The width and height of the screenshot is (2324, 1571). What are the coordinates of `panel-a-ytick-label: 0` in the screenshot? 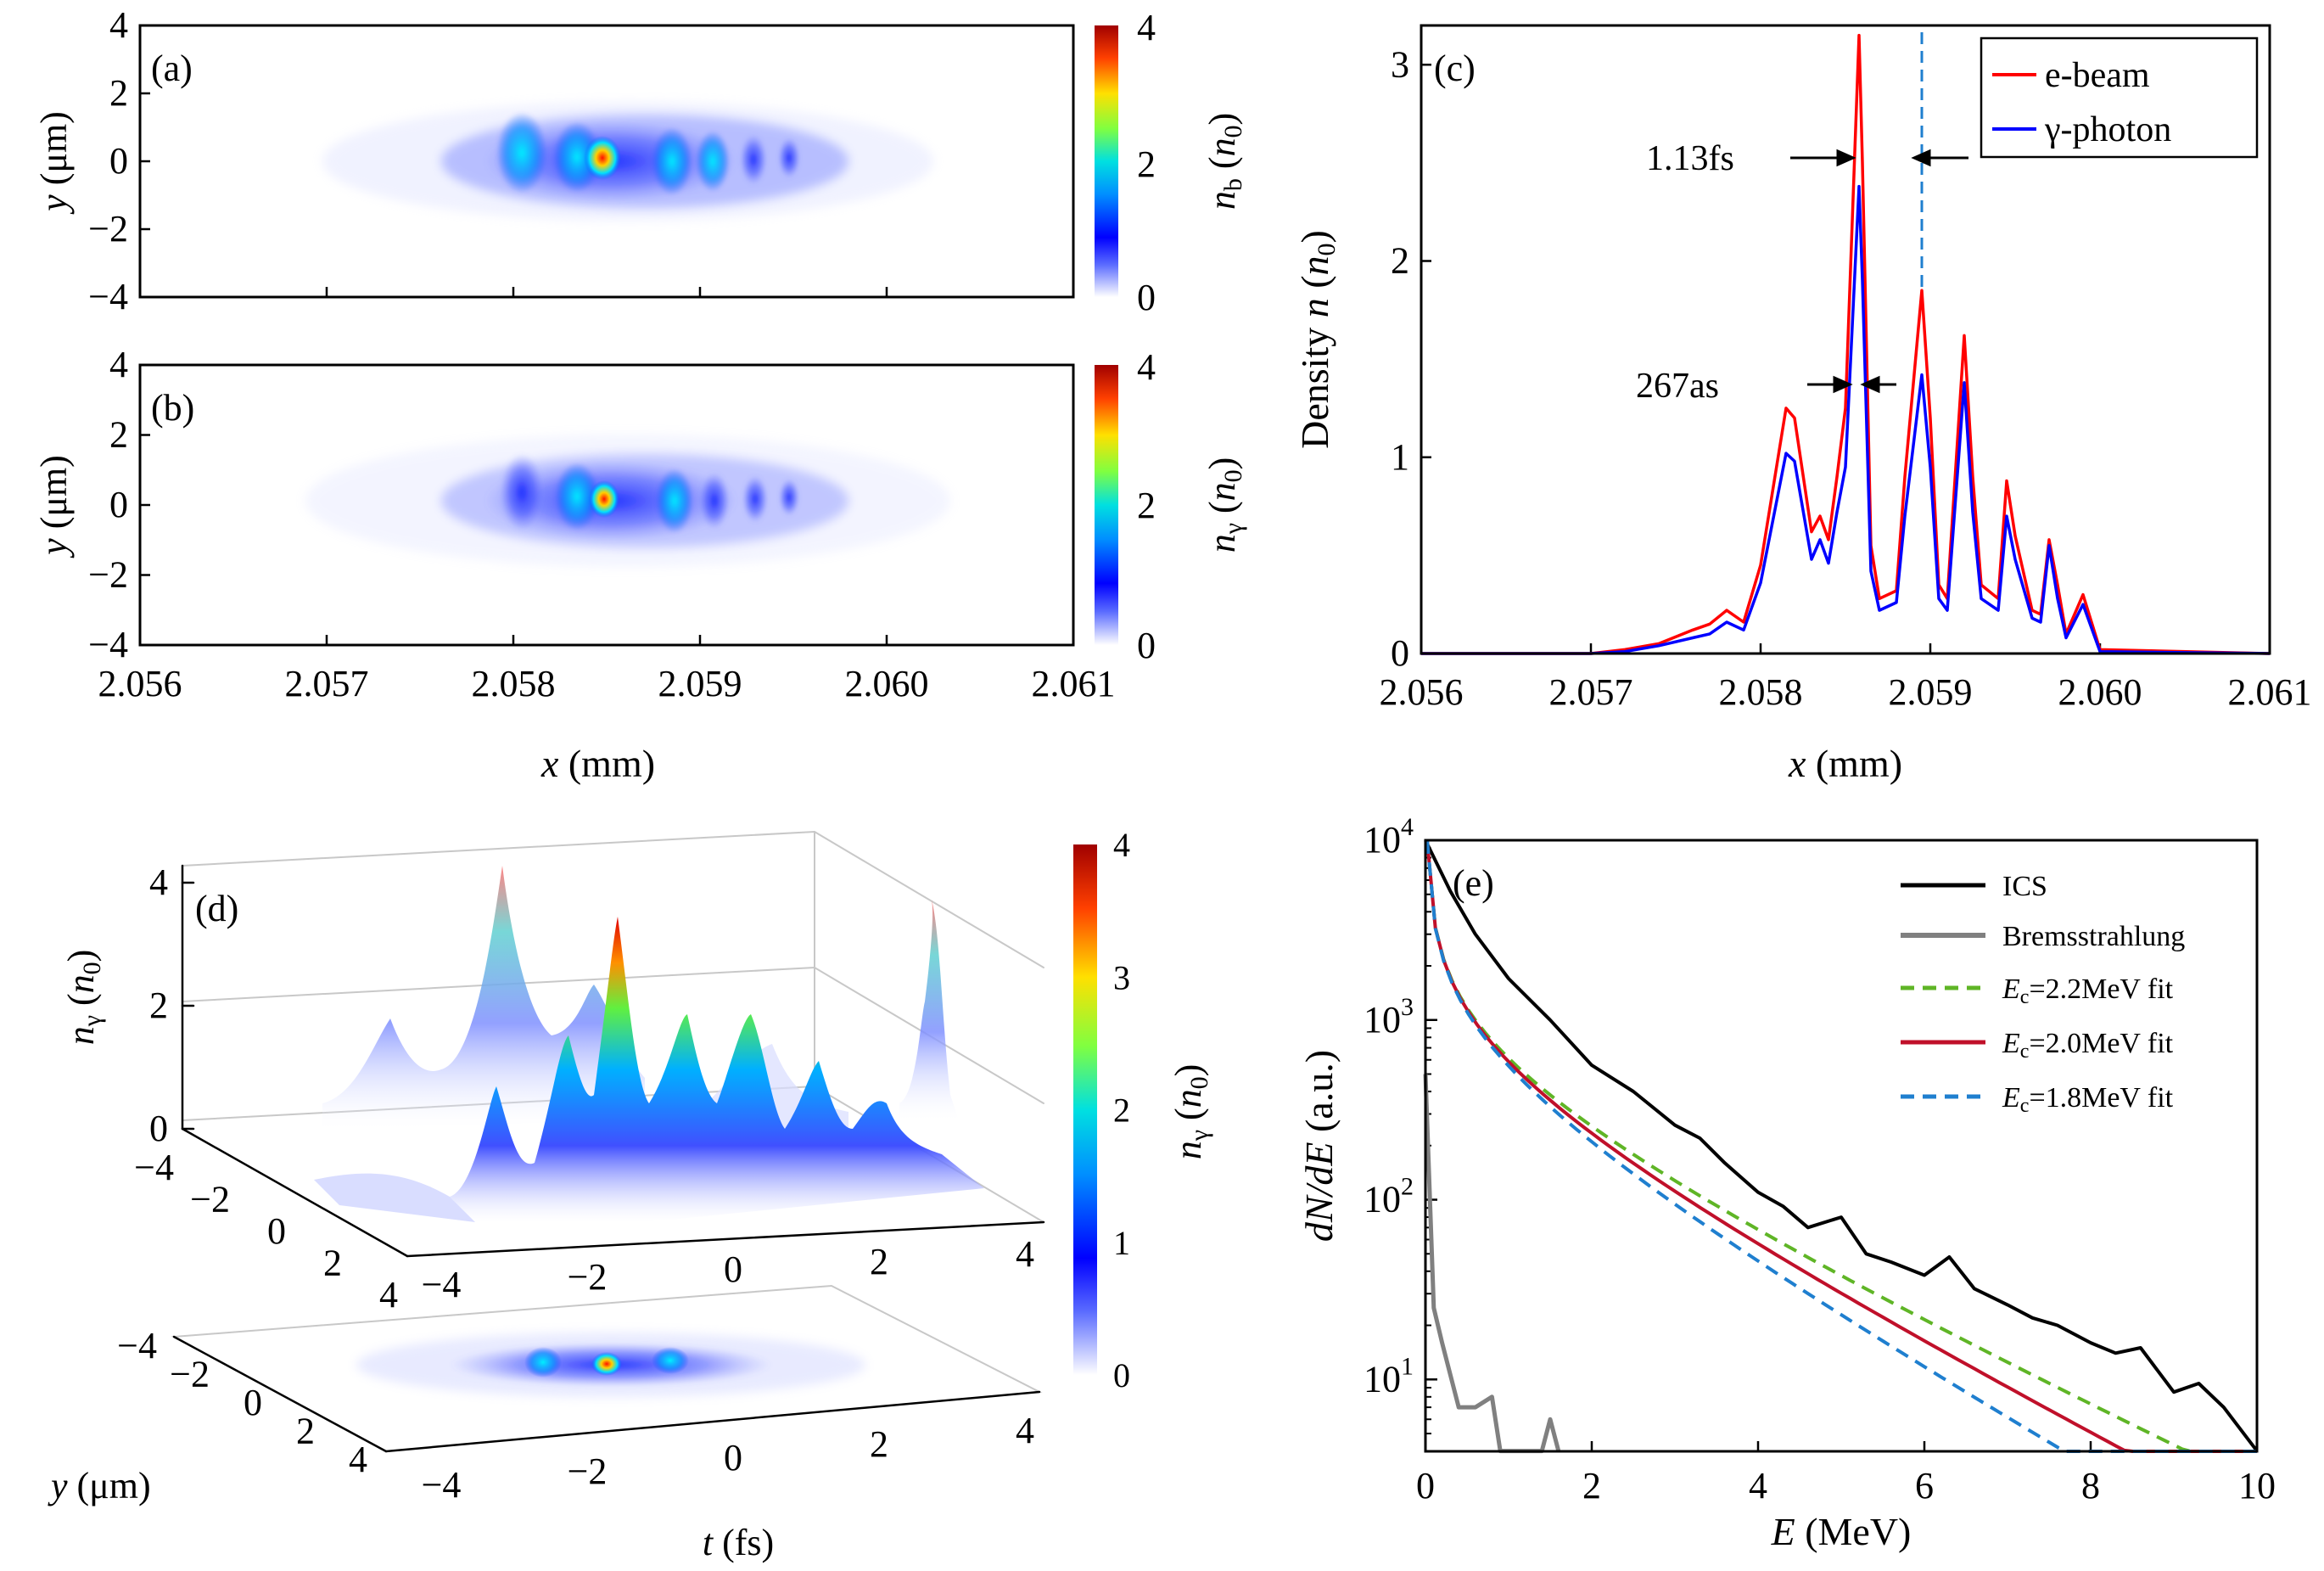 It's located at (118, 161).